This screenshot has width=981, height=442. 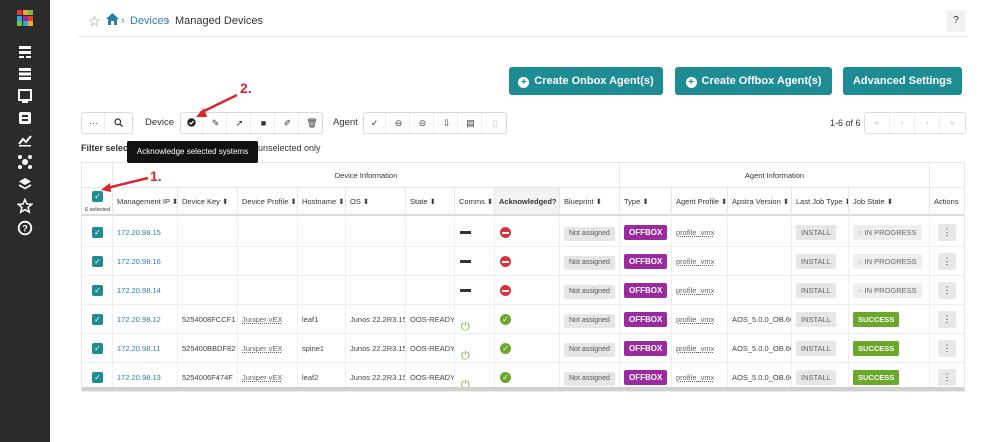 I want to click on platform-icon, so click(x=25, y=162).